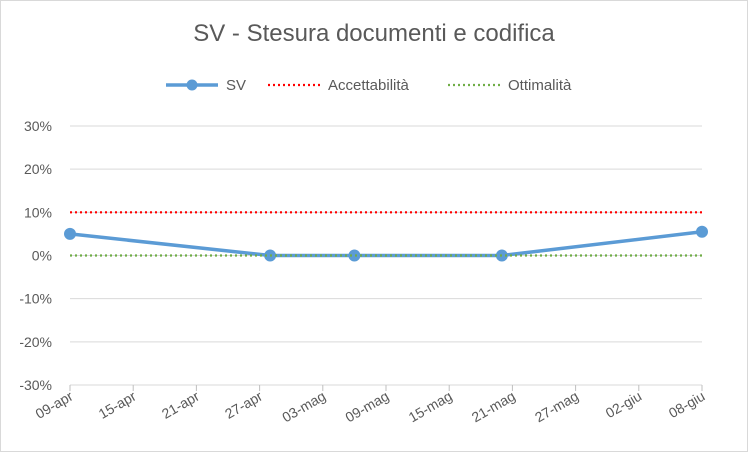  What do you see at coordinates (38, 212) in the screenshot?
I see `y-tick-label: 10%` at bounding box center [38, 212].